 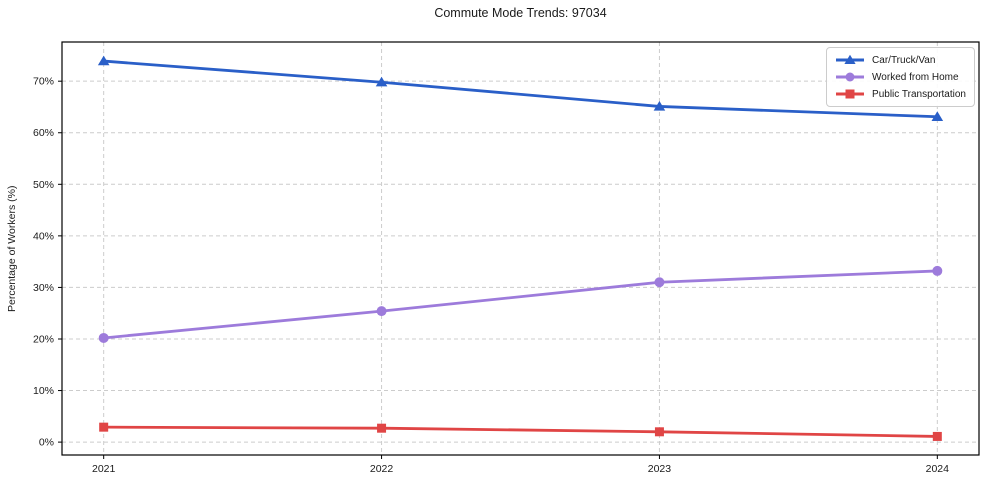 I want to click on y-tick-label: 50%, so click(x=43, y=185).